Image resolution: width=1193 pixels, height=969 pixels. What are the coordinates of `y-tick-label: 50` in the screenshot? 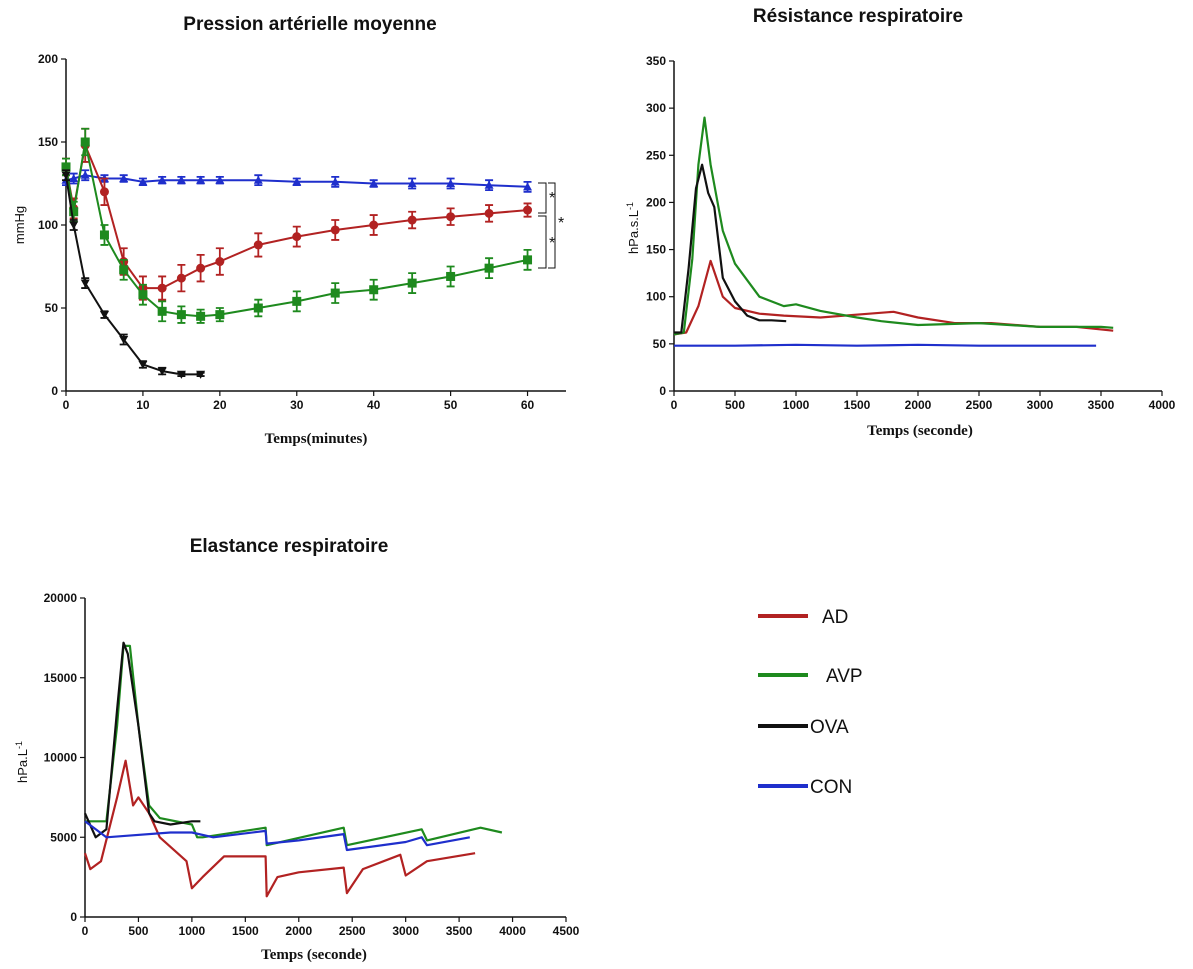 It's located at (660, 344).